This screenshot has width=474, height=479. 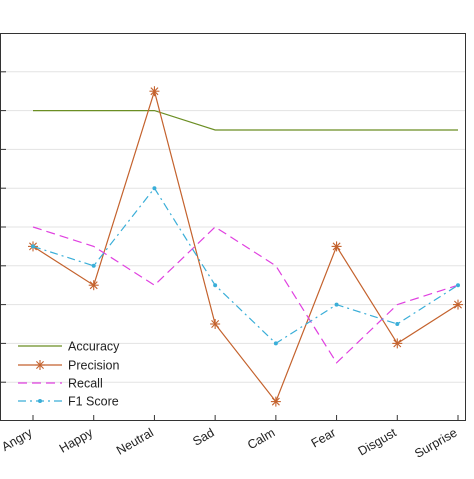 What do you see at coordinates (94, 347) in the screenshot?
I see `legend-label-accuracy: Accuracy` at bounding box center [94, 347].